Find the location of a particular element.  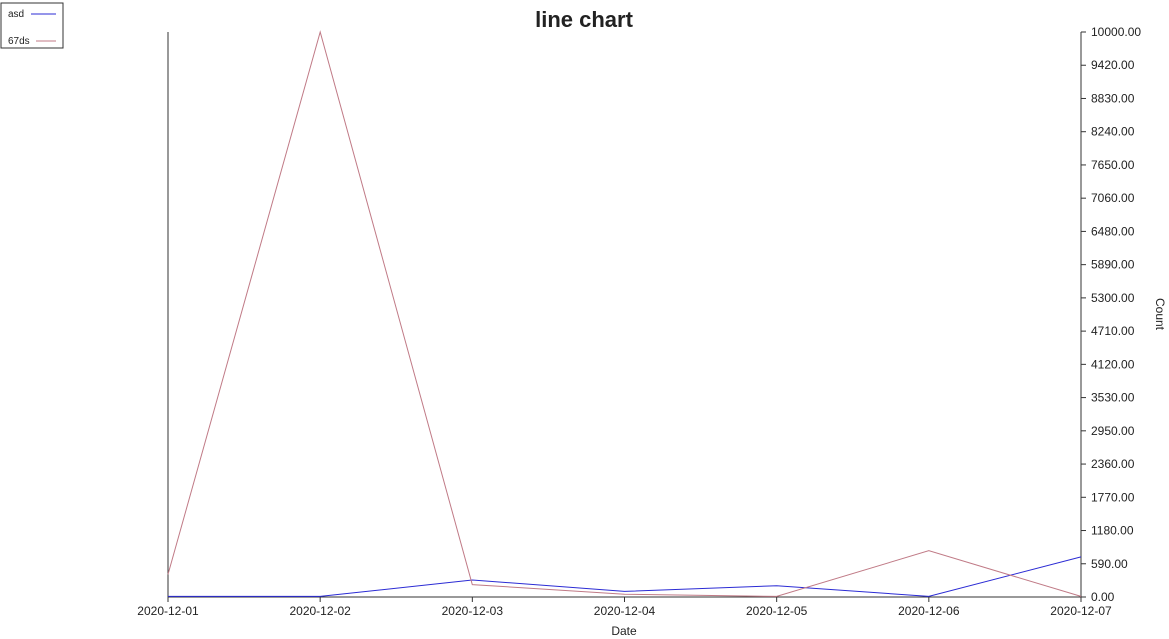

y-tick-label: 1180.00 is located at coordinates (1112, 531).